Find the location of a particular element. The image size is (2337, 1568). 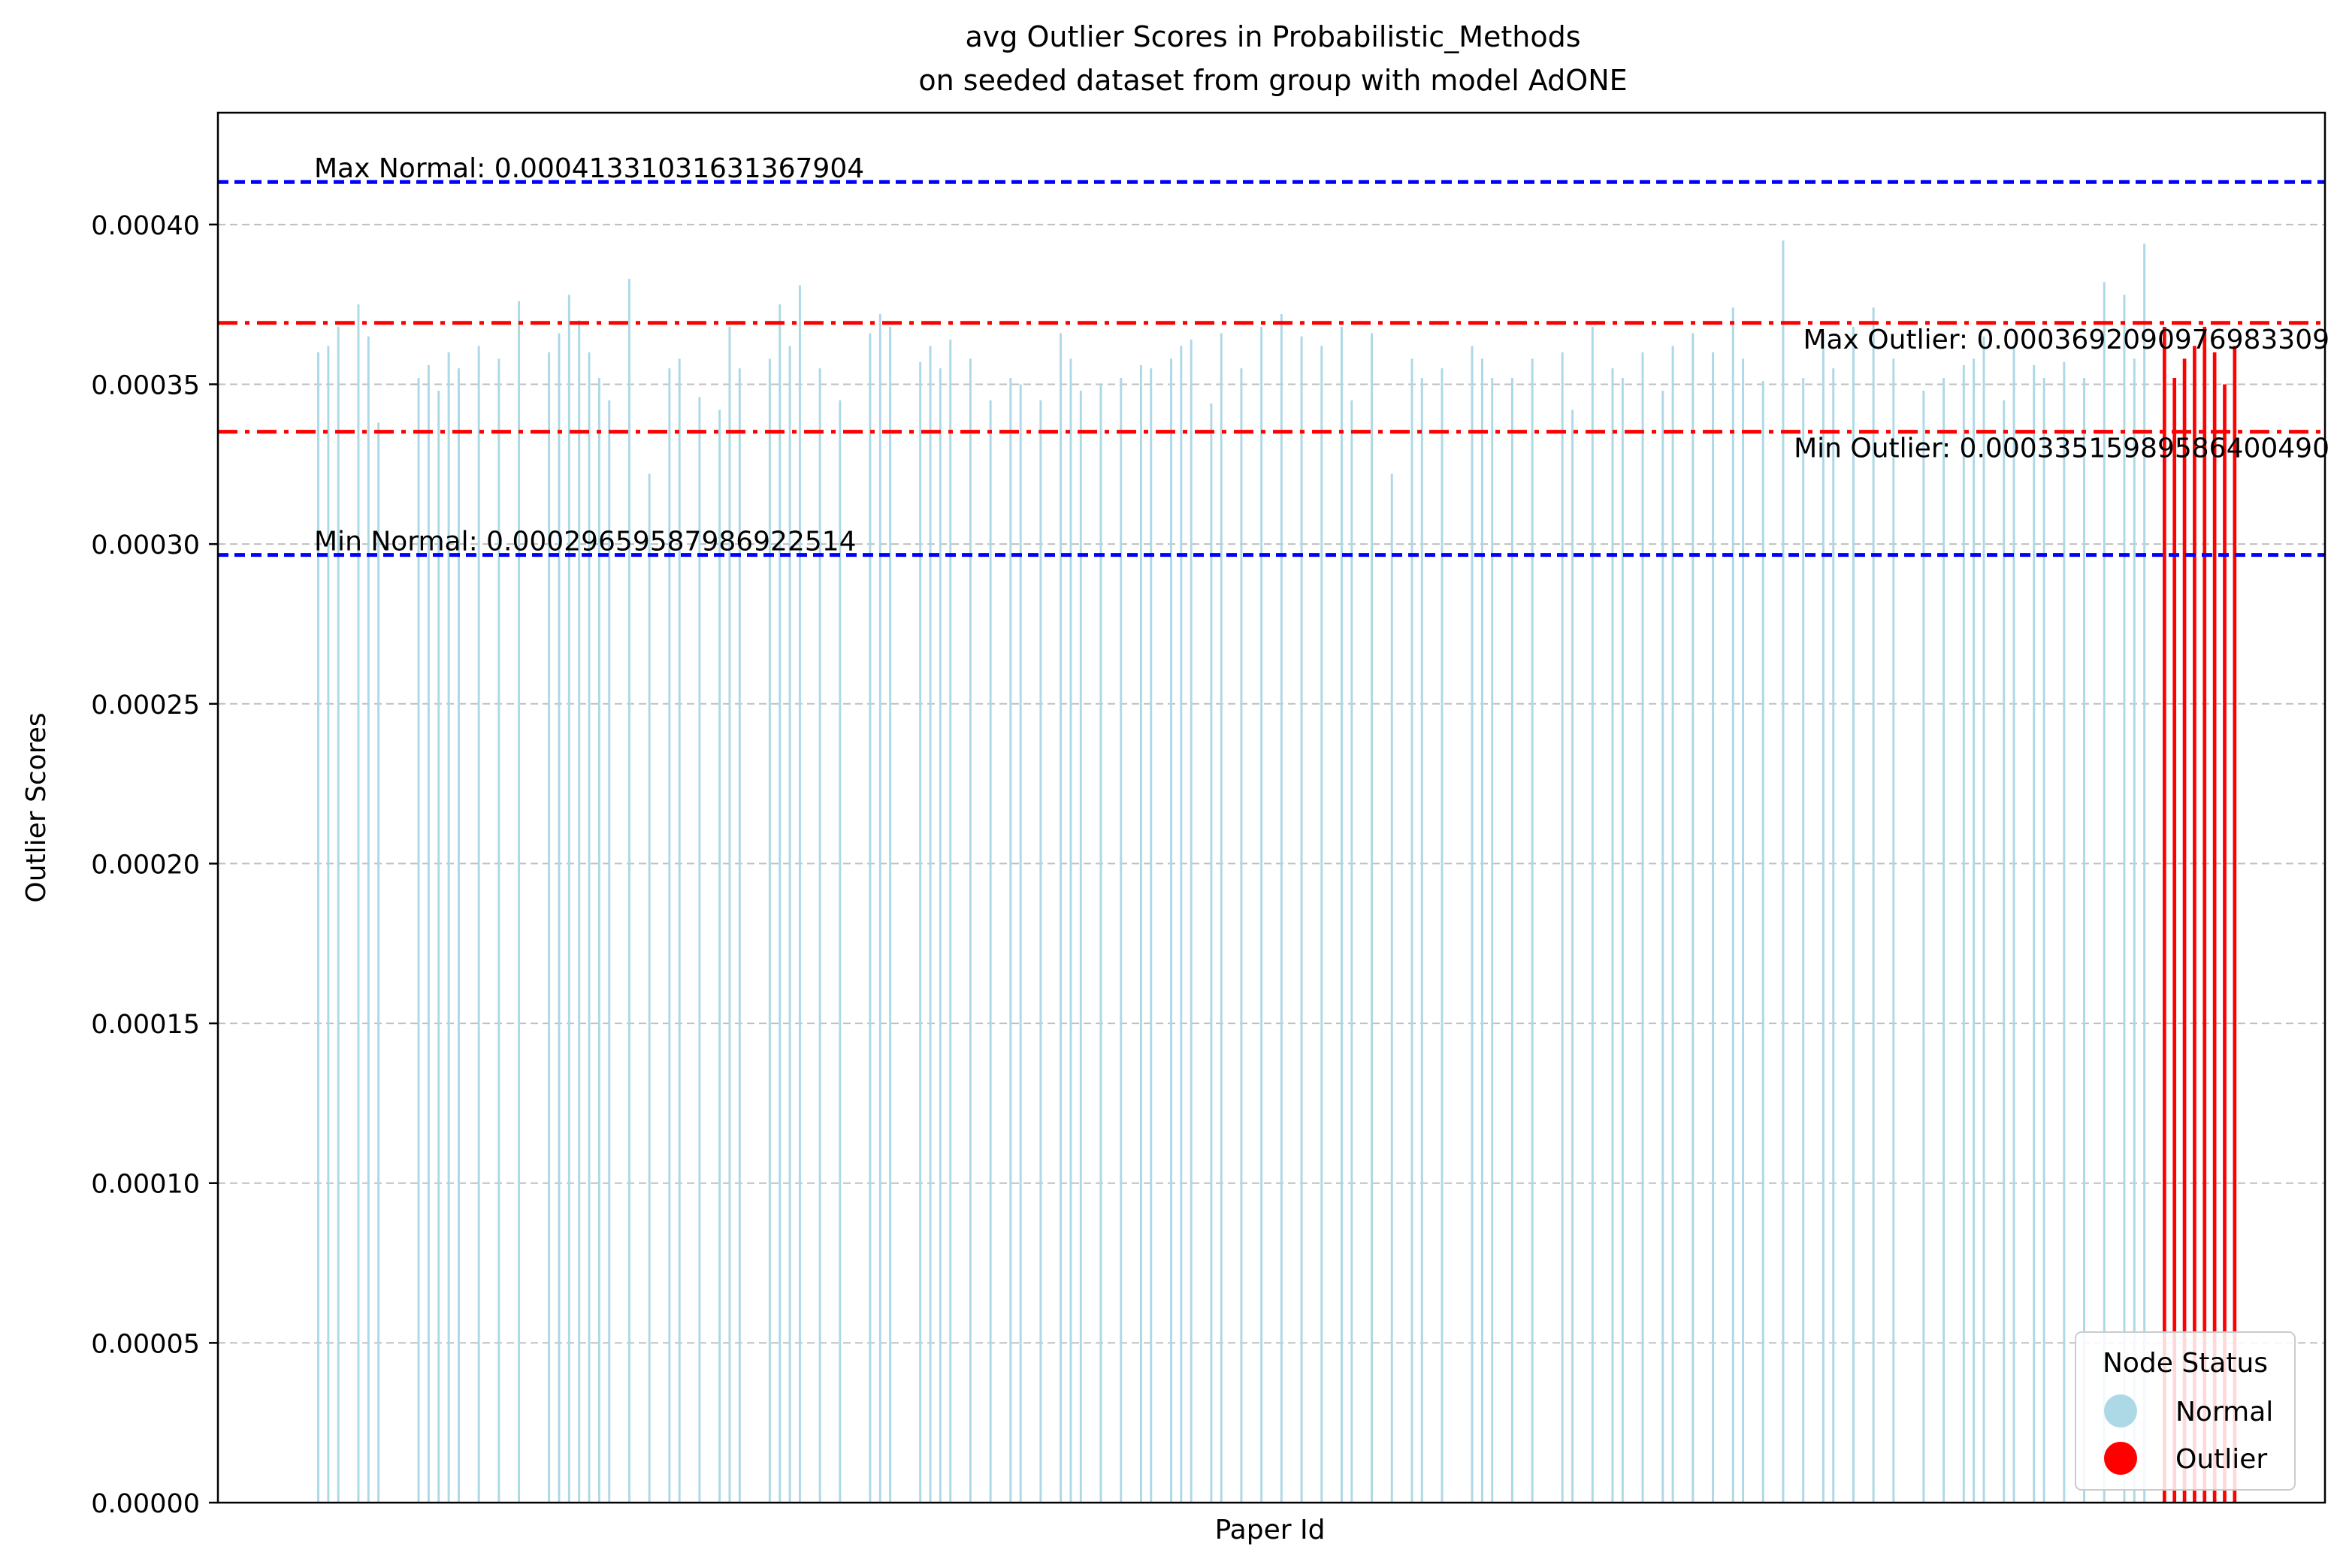

y-tick-label: 0.00040 is located at coordinates (145, 226).